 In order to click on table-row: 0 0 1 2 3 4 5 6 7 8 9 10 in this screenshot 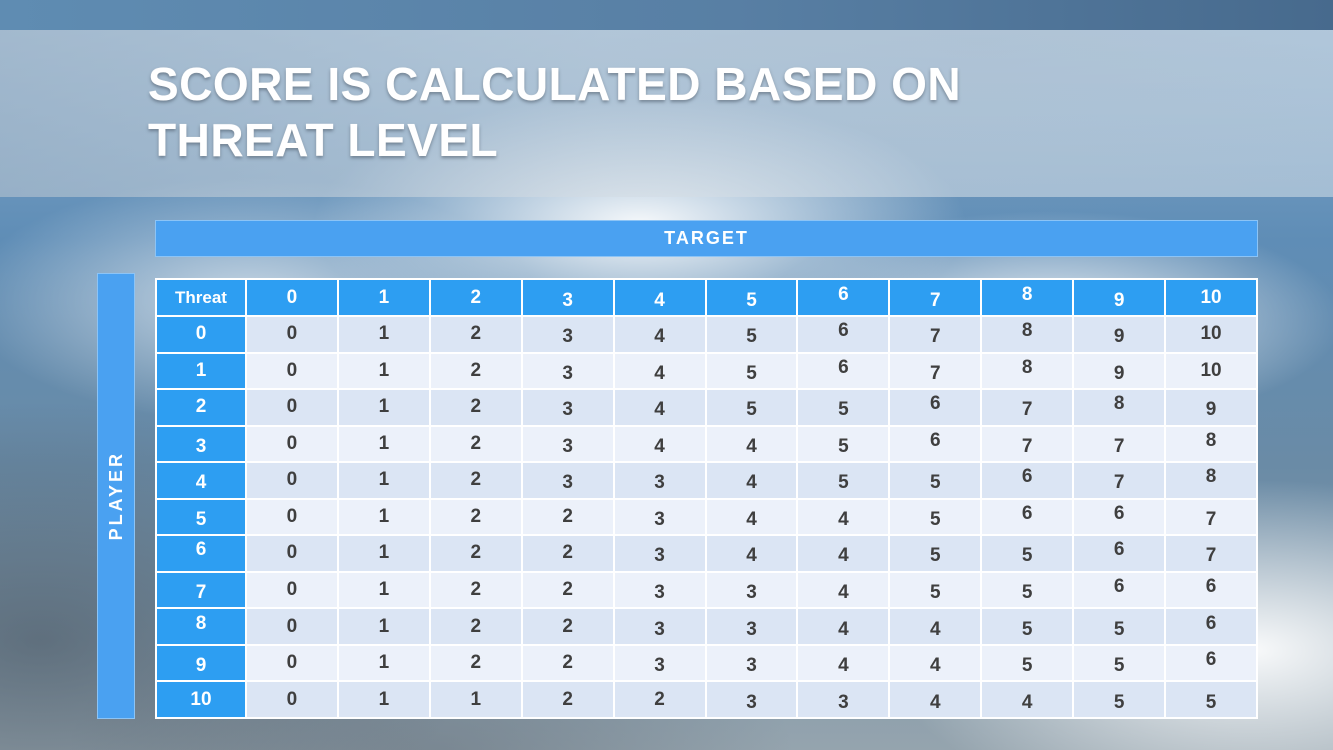, I will do `click(706, 334)`.